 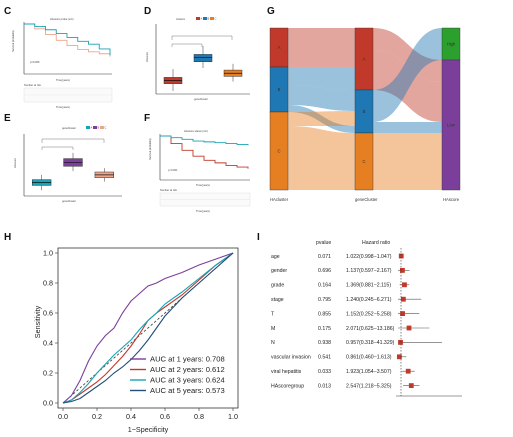 I want to click on flow-mb-high, so click(x=407, y=75).